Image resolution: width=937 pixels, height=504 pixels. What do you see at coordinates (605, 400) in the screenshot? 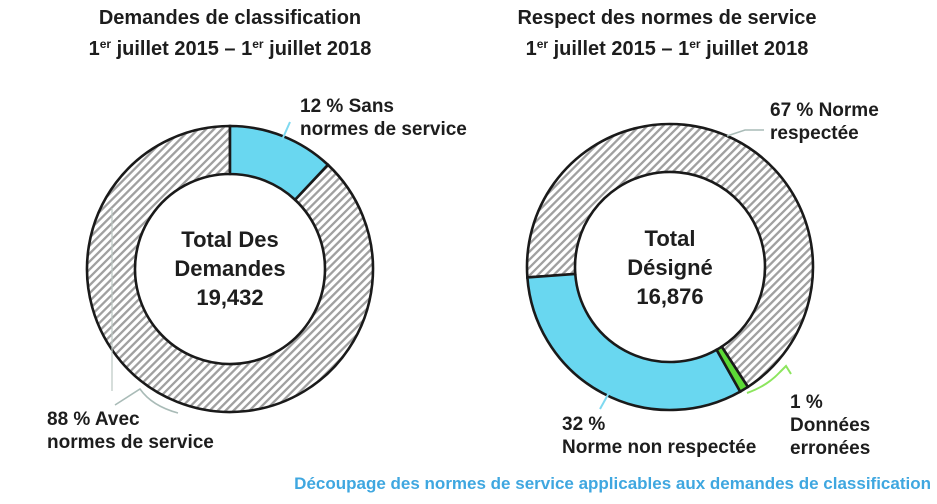
I see `leader-line-norme-non-respectee` at bounding box center [605, 400].